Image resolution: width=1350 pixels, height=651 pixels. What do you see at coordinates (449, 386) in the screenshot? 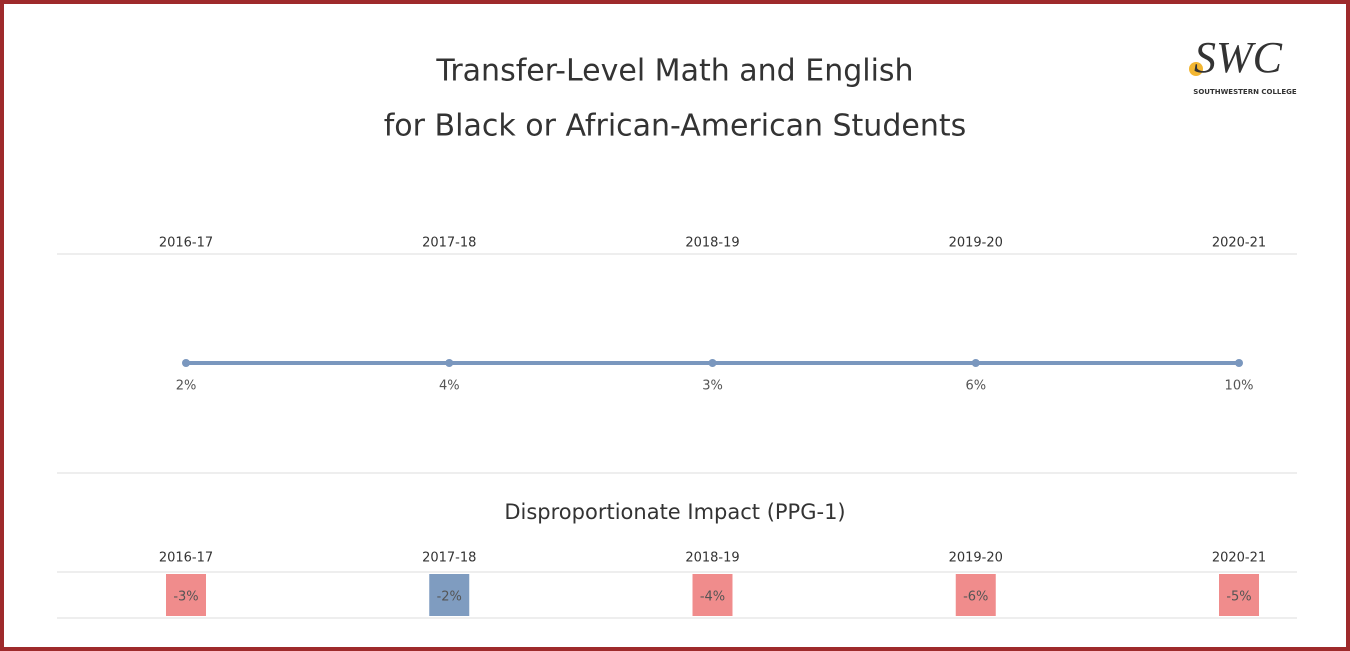
I see `data-label: 4%` at bounding box center [449, 386].